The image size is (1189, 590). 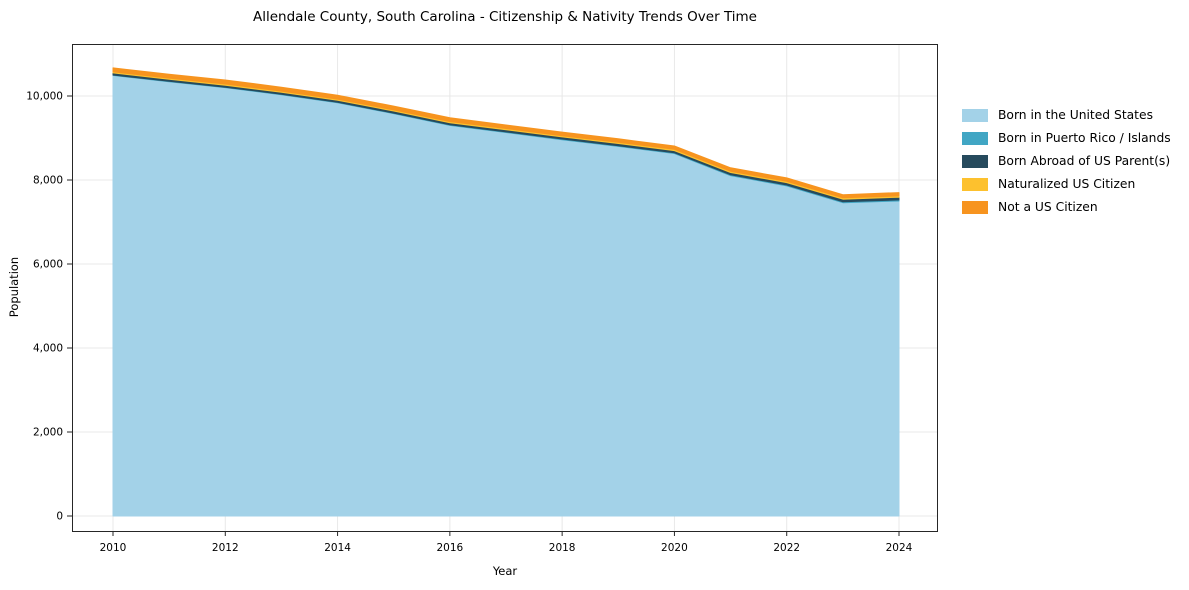 What do you see at coordinates (1075, 115) in the screenshot?
I see `legend-label: Born in the United States` at bounding box center [1075, 115].